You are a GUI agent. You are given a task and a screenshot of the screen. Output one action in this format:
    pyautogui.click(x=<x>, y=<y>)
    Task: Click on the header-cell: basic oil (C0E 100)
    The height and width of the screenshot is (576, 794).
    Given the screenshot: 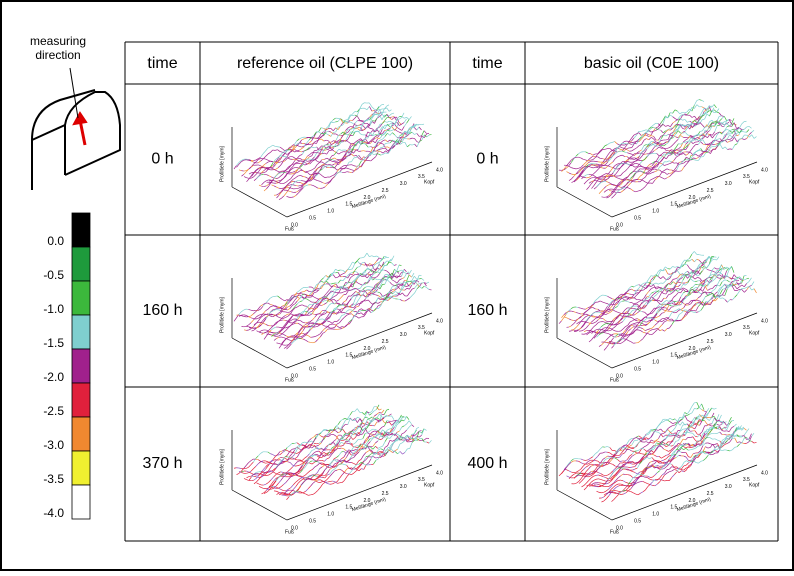 What is the action you would take?
    pyautogui.click(x=651, y=63)
    